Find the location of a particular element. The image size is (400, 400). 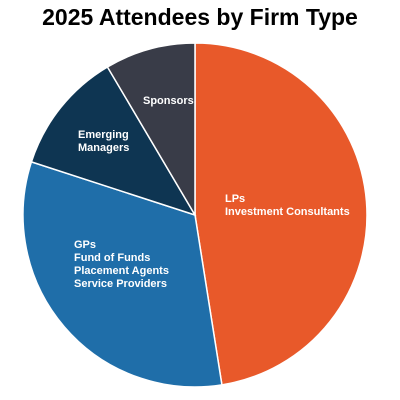

slice-label-line: GPs is located at coordinates (85, 245).